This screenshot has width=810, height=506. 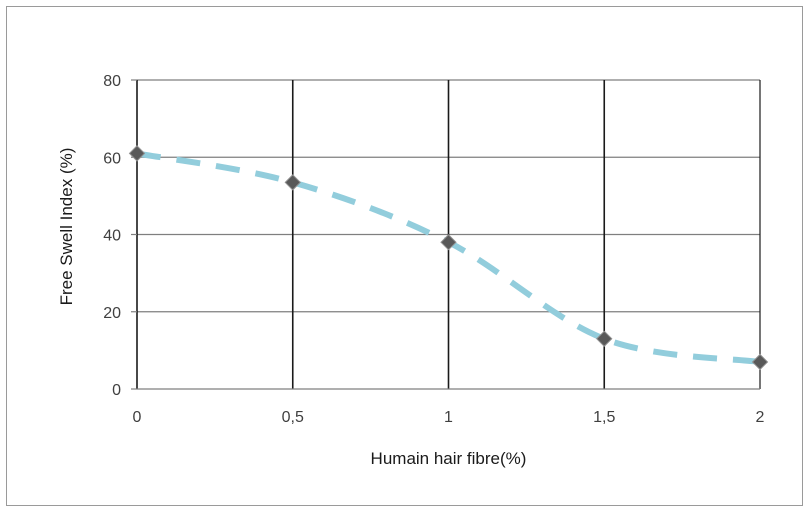 What do you see at coordinates (112, 81) in the screenshot?
I see `y-tick-label: 80` at bounding box center [112, 81].